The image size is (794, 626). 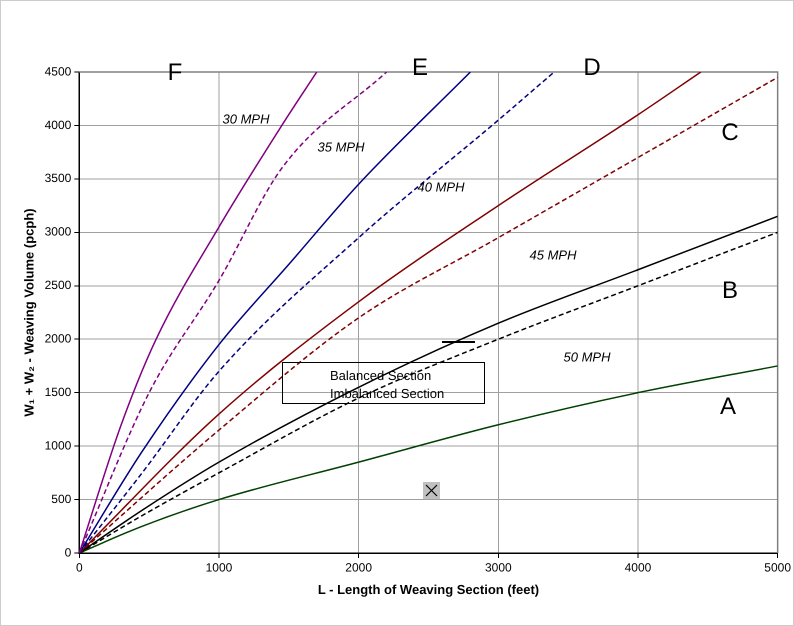 I want to click on y-tick-label: 3000, so click(x=58, y=231).